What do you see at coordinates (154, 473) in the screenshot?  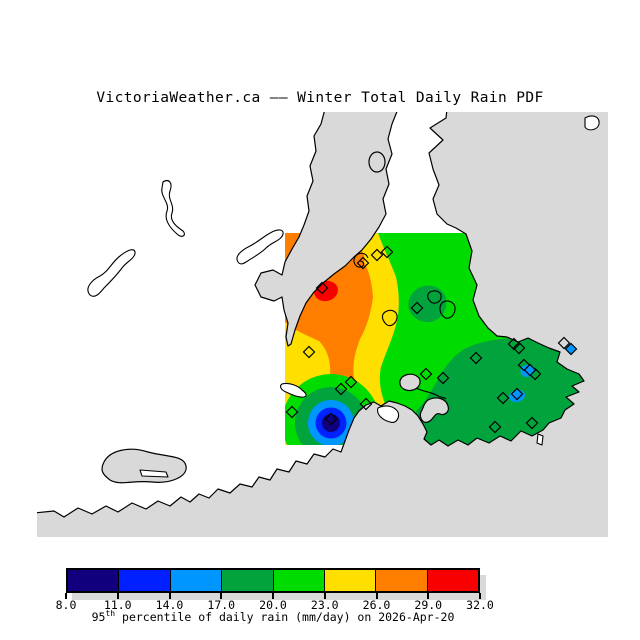 I see `land-whiffin-spit` at bounding box center [154, 473].